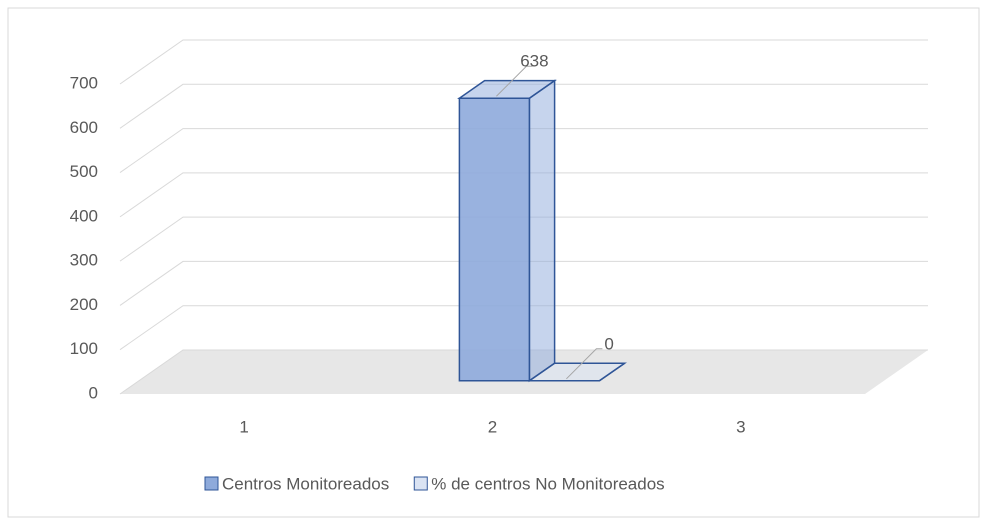 The height and width of the screenshot is (528, 988). Describe the element at coordinates (93, 392) in the screenshot. I see `y-tick-label: 0` at that location.